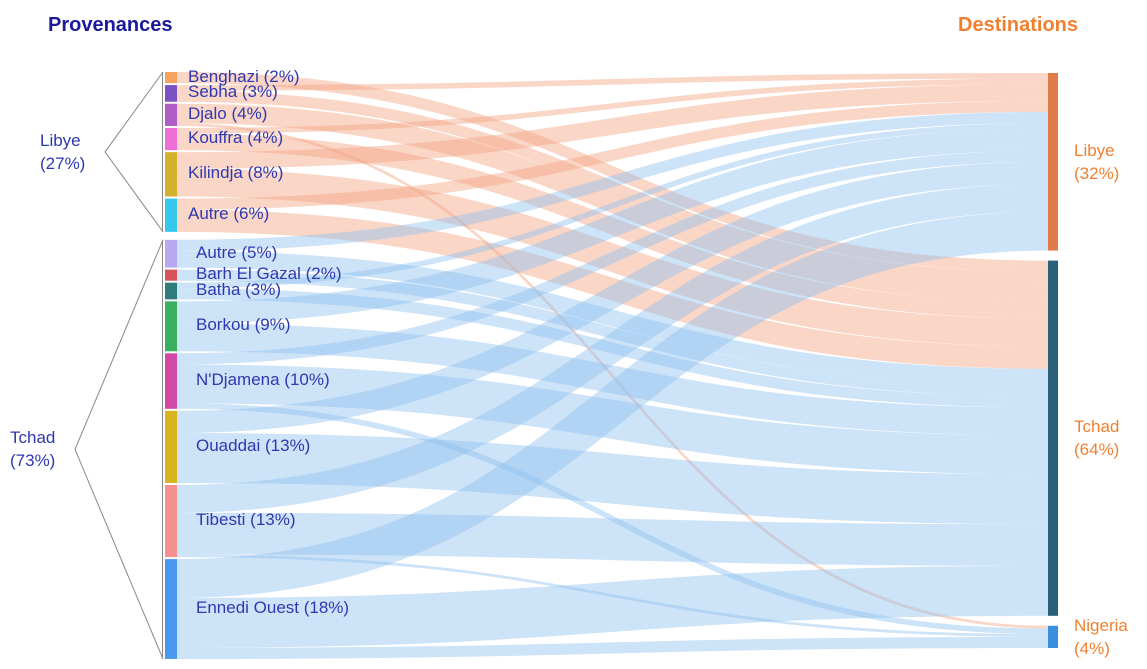 This screenshot has height=669, width=1147. What do you see at coordinates (246, 520) in the screenshot?
I see `source-label: Tibesti (13%)` at bounding box center [246, 520].